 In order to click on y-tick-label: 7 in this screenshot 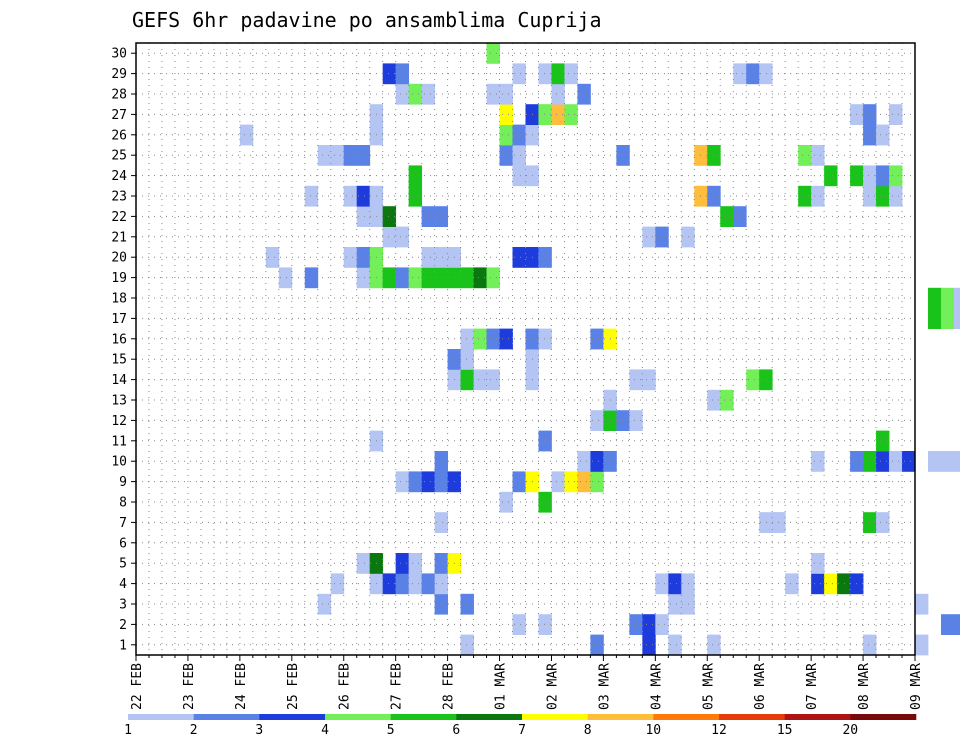, I will do `click(123, 523)`.